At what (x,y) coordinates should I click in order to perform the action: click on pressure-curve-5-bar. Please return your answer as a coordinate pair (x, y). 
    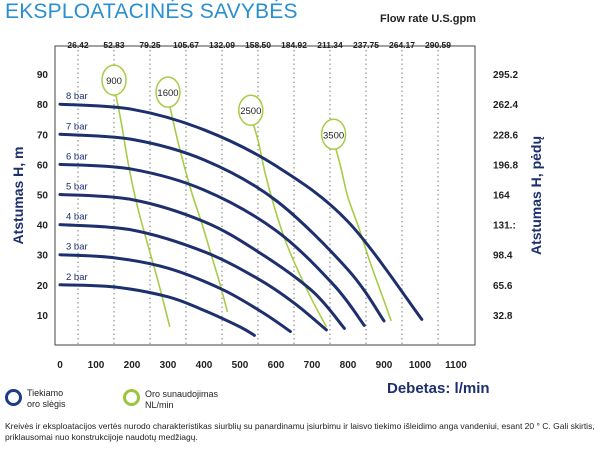
    Looking at the image, I should click on (202, 261).